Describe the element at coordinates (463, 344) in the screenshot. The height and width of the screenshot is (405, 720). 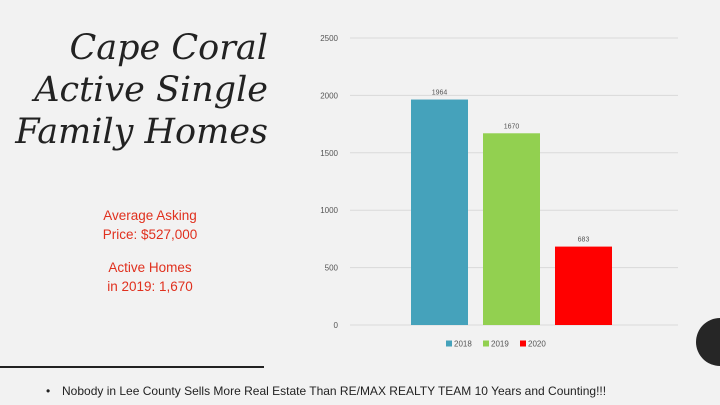
I see `legend-label-2018: 2018` at that location.